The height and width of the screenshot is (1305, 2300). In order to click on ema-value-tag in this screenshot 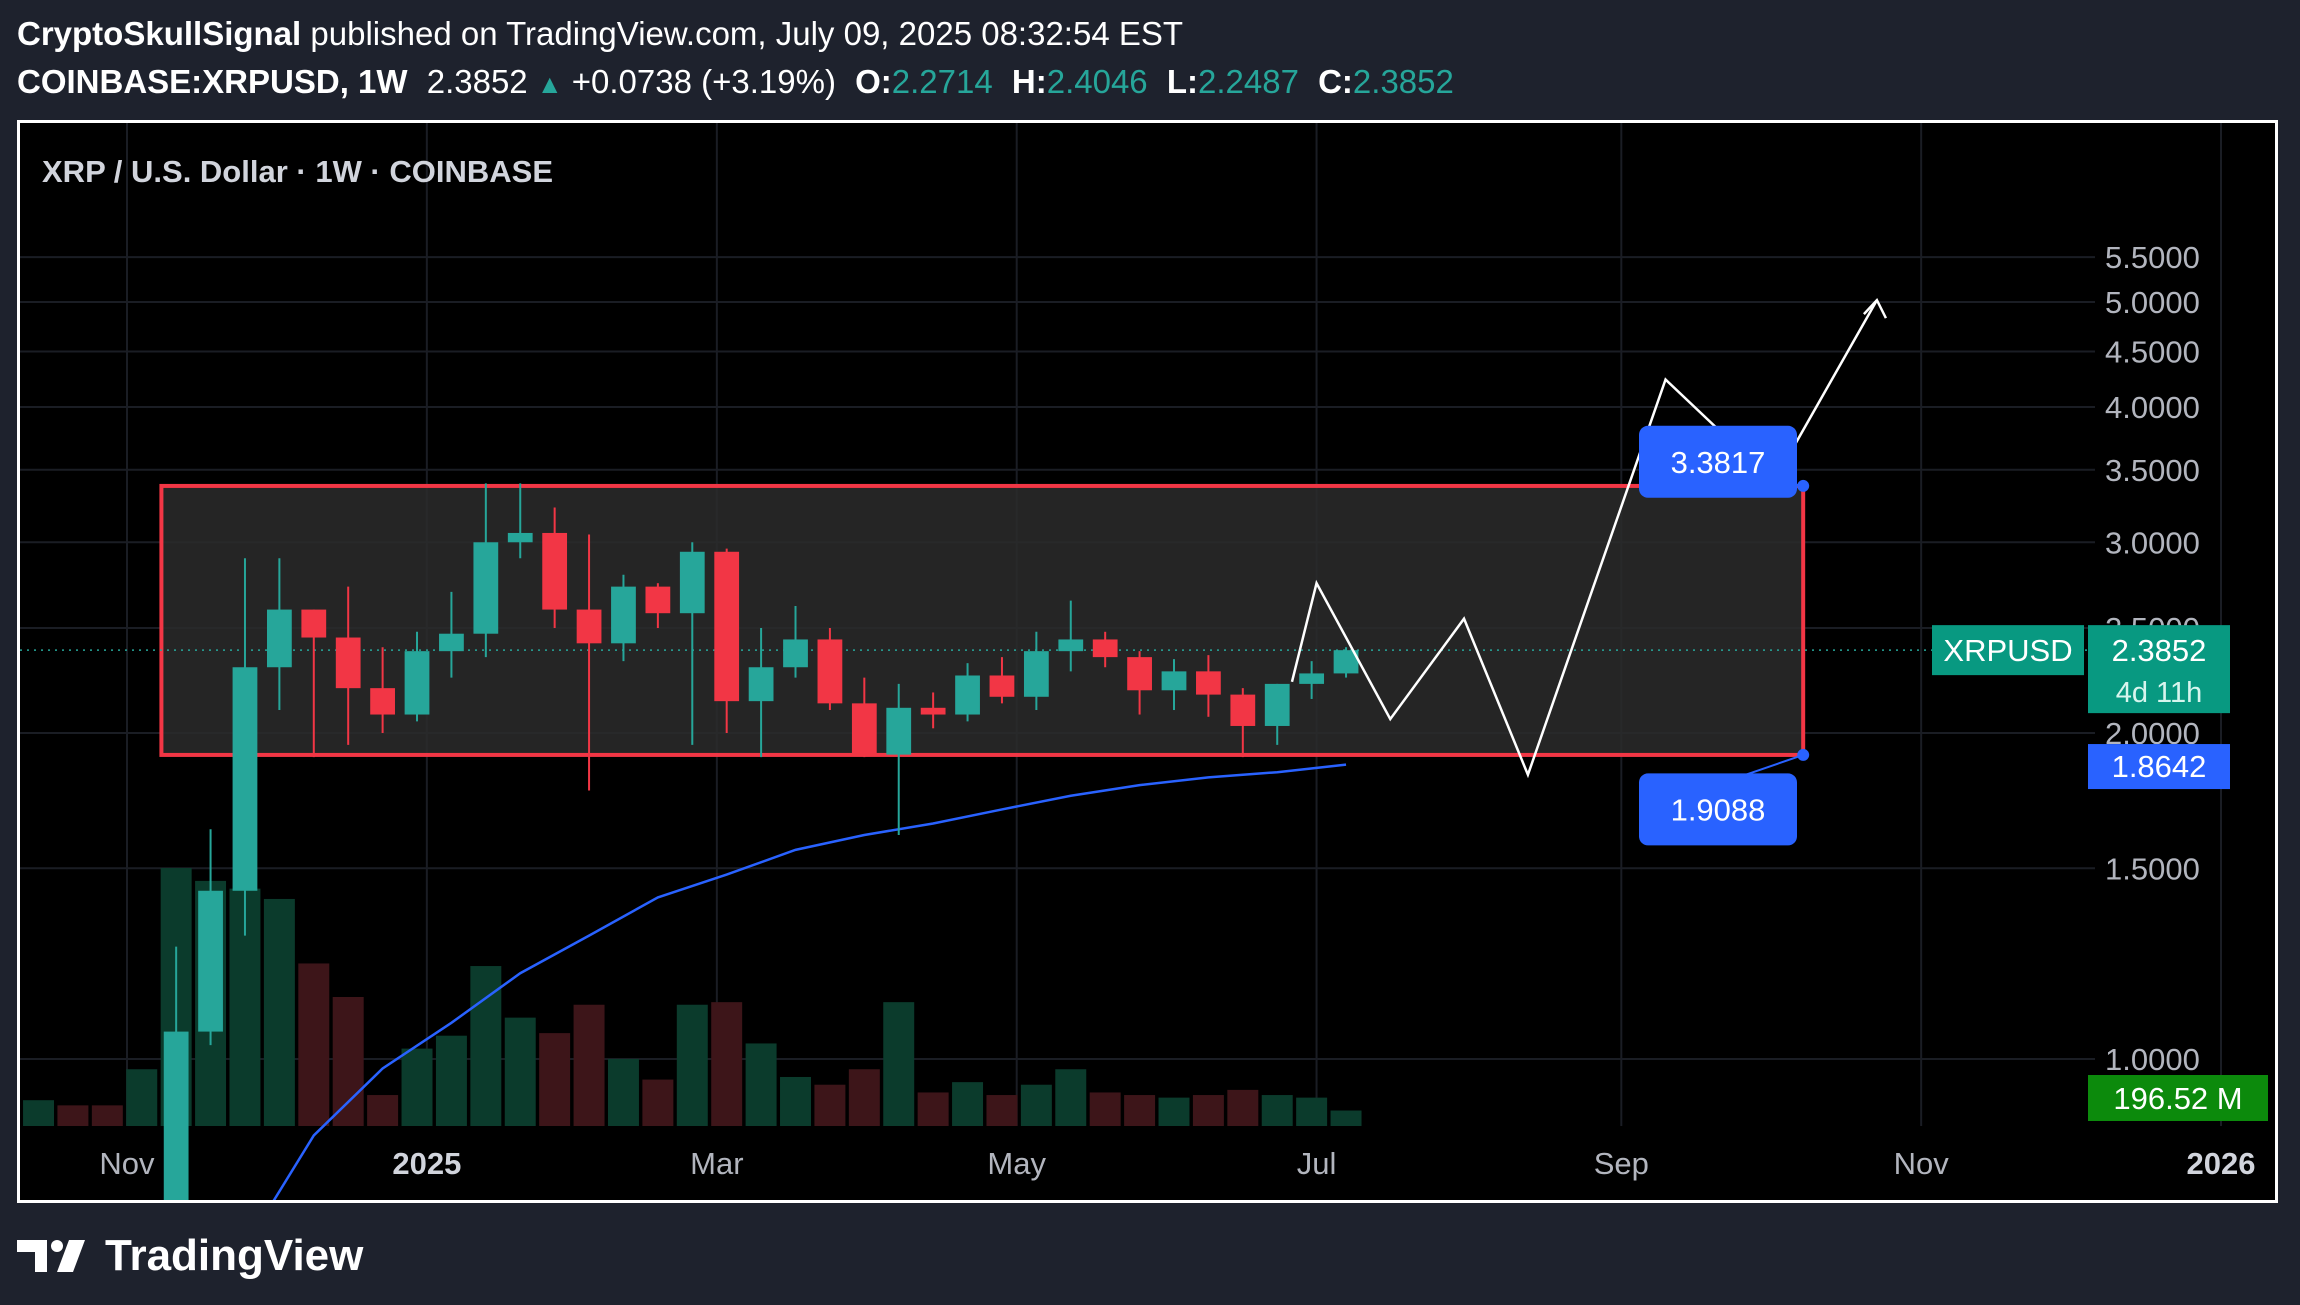, I will do `click(2159, 767)`.